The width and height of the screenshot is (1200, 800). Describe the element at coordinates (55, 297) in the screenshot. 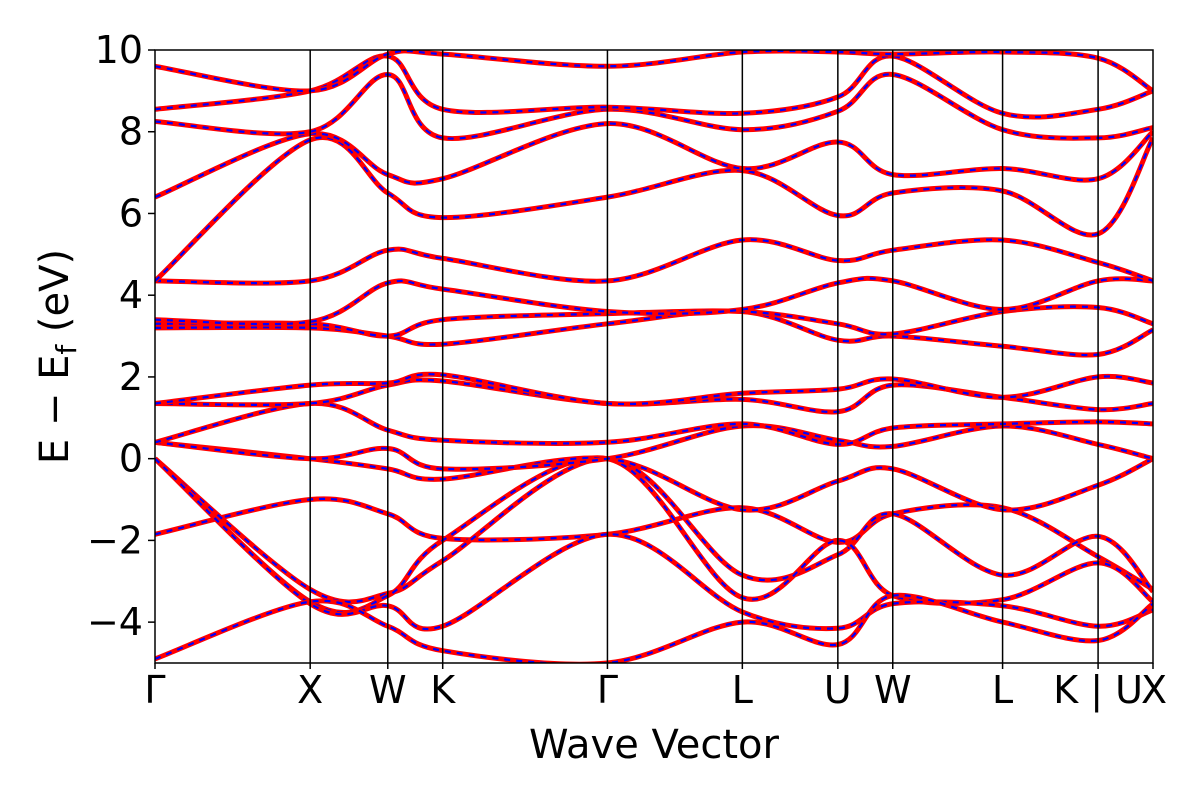

I see `y-axis-label-unit: (eV)` at that location.